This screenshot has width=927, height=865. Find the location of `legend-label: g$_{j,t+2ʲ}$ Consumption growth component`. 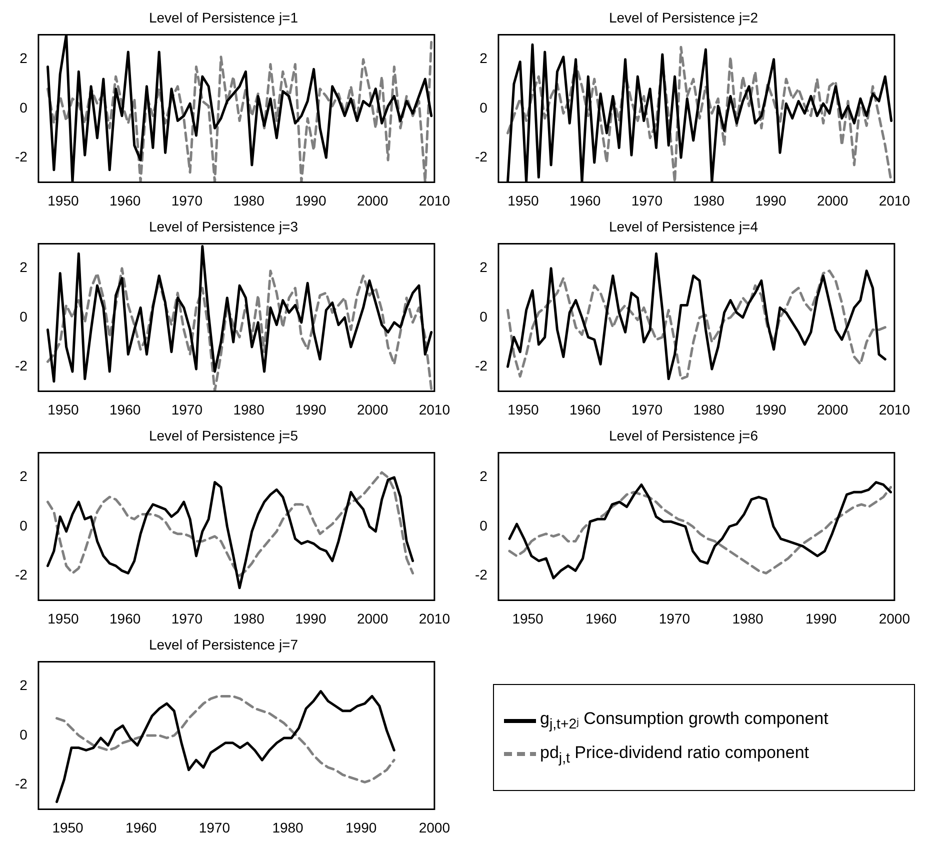

legend-label: g$_{j,t+2ʲ}$ Consumption growth component is located at coordinates (684, 720).